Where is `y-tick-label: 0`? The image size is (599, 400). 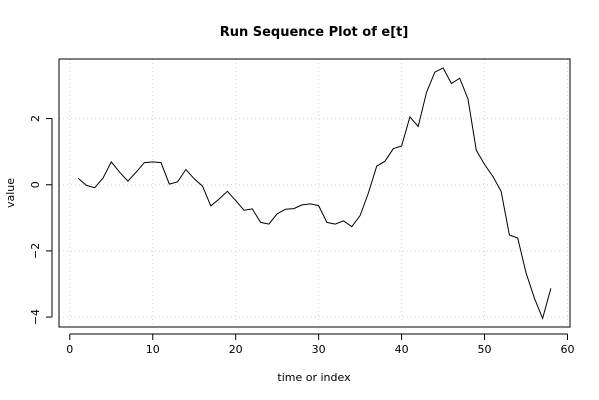
y-tick-label: 0 is located at coordinates (35, 184).